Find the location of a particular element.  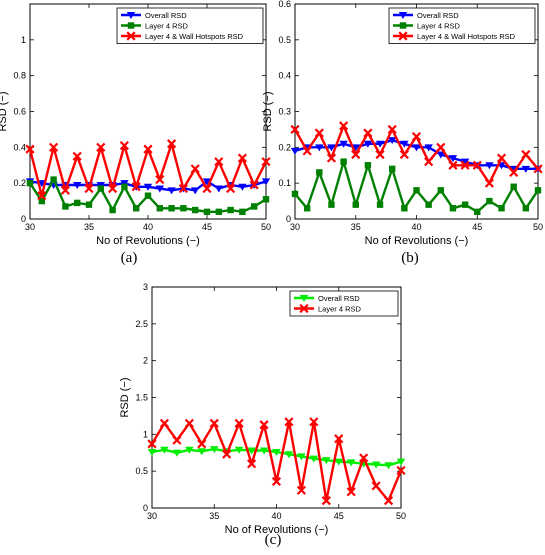

y-tick-label: 2.5 is located at coordinates (141, 324).